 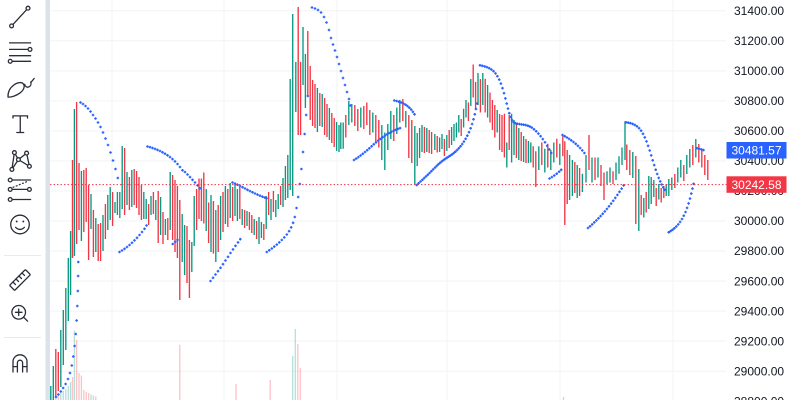 I want to click on svg-text: 29800.00, so click(x=759, y=251).